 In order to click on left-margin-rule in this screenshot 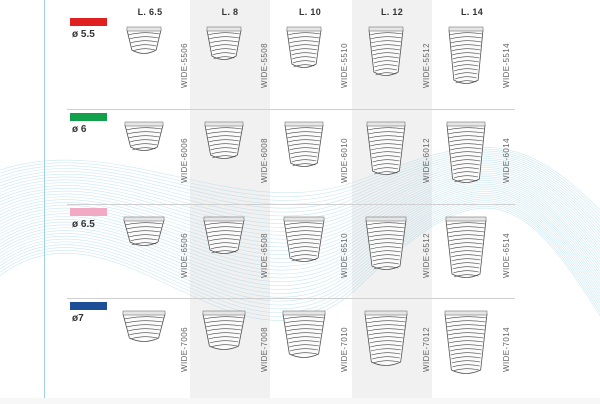, I will do `click(44, 202)`.